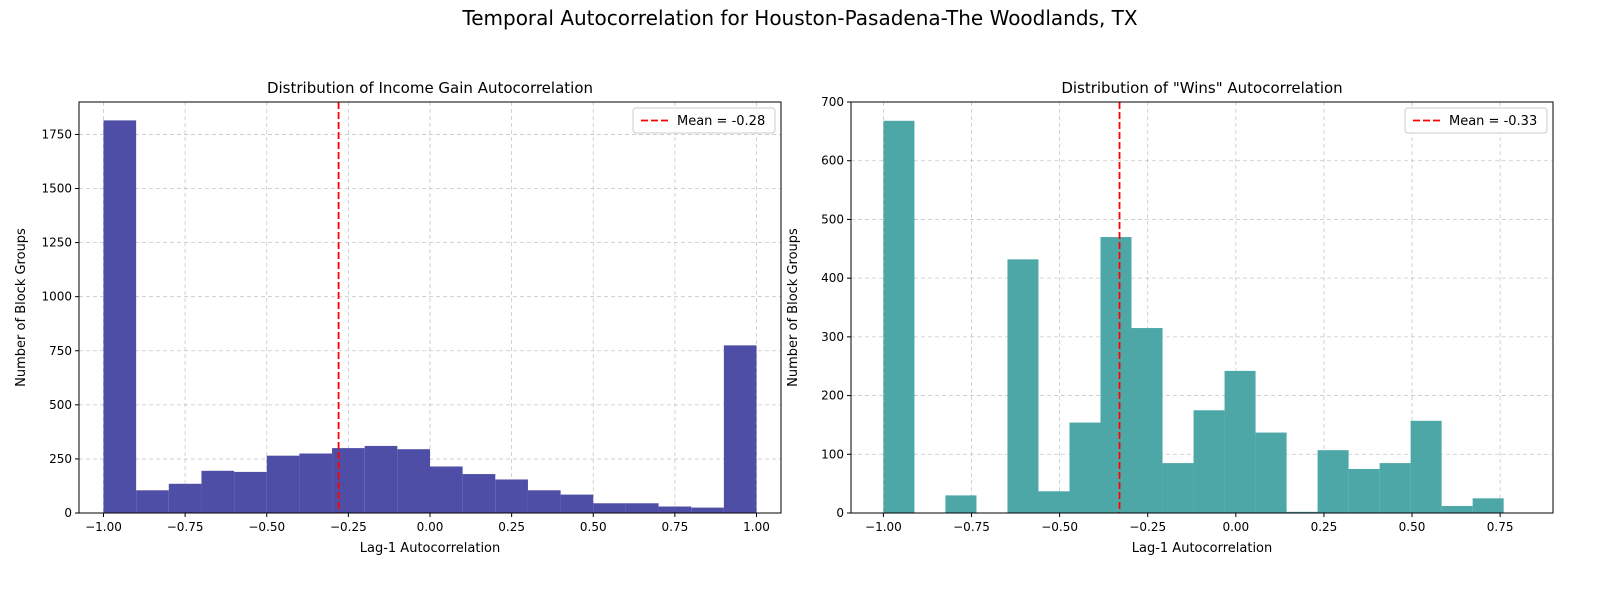 This screenshot has width=1600, height=600. What do you see at coordinates (832, 454) in the screenshot?
I see `y-tick-label: 100` at bounding box center [832, 454].